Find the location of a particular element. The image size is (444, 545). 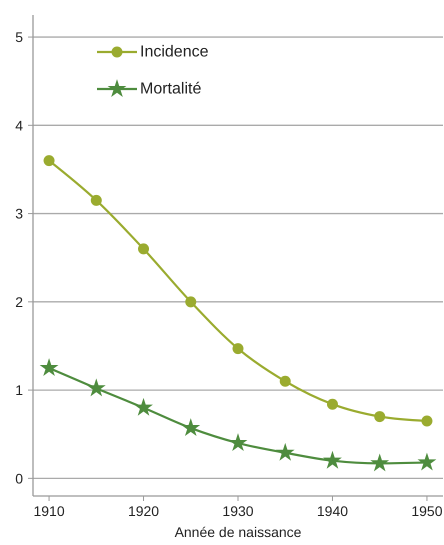

y-tick-label: 5 is located at coordinates (19, 37).